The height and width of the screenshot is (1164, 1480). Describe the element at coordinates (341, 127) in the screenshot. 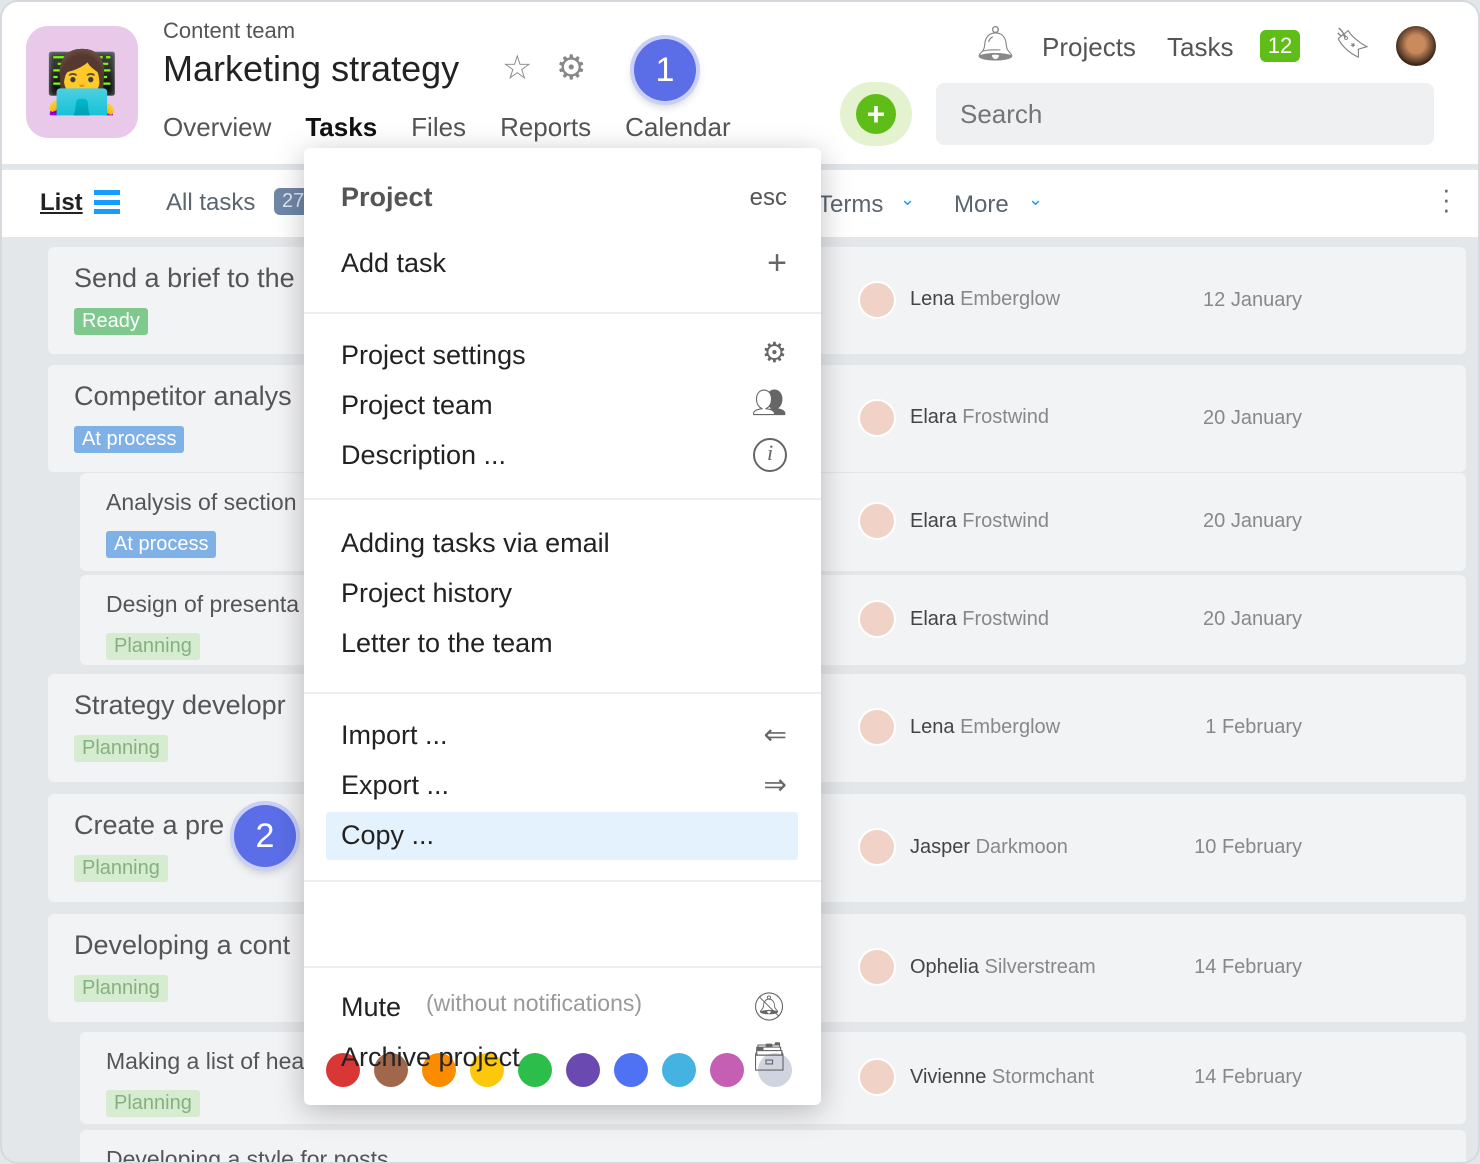

I see `tab-tasks: Tasks` at that location.